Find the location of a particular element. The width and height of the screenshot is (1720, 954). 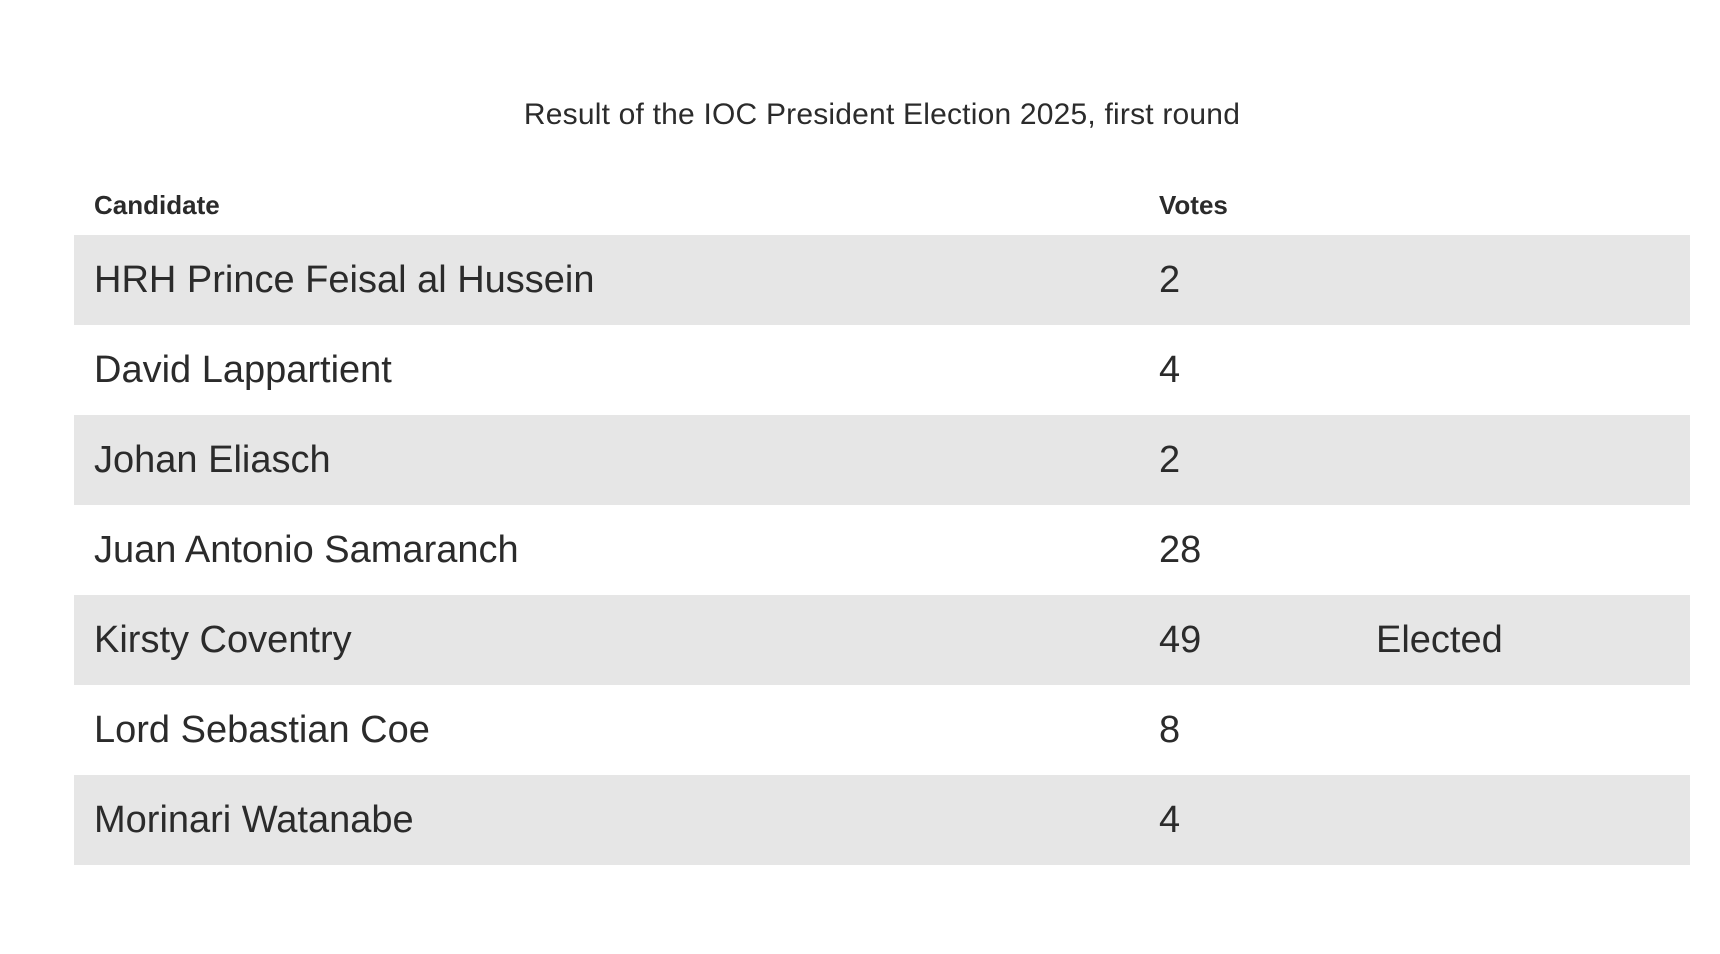

candidate-cell: Johan Eliasch is located at coordinates (606, 460).